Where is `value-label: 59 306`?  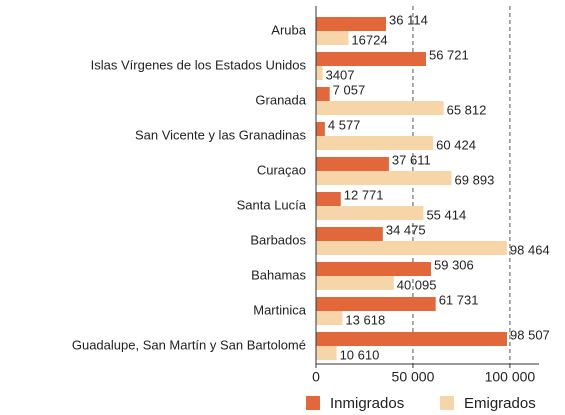
value-label: 59 306 is located at coordinates (454, 264).